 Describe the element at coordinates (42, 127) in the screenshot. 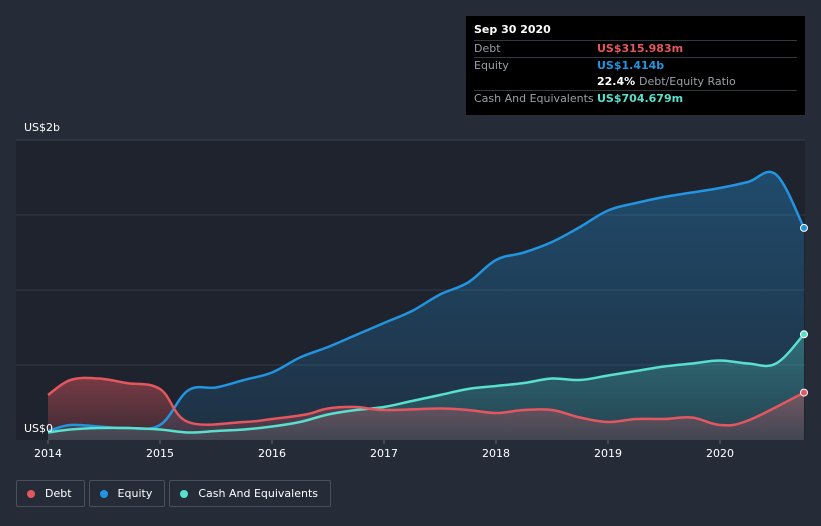

I see `y-axis-top-label: US$2b` at that location.